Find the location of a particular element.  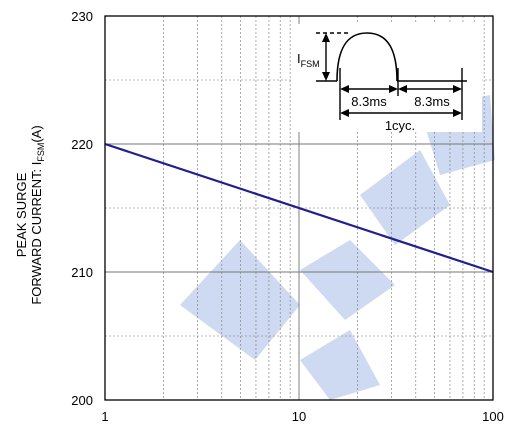

y-axis-title-line2-sub: FSM is located at coordinates (41, 152).